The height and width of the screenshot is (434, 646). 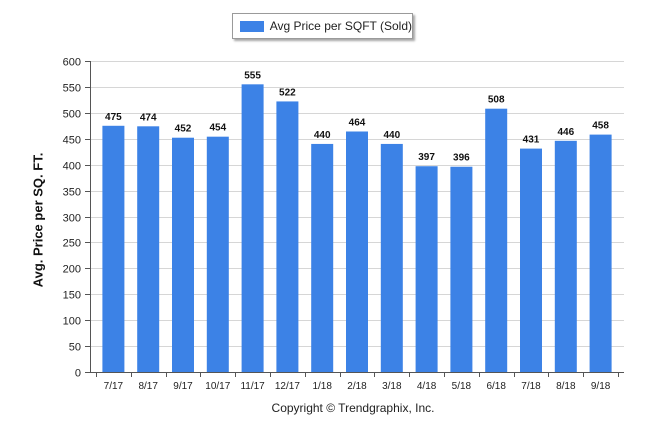 I want to click on x-tick-label: 7/18, so click(x=531, y=386).